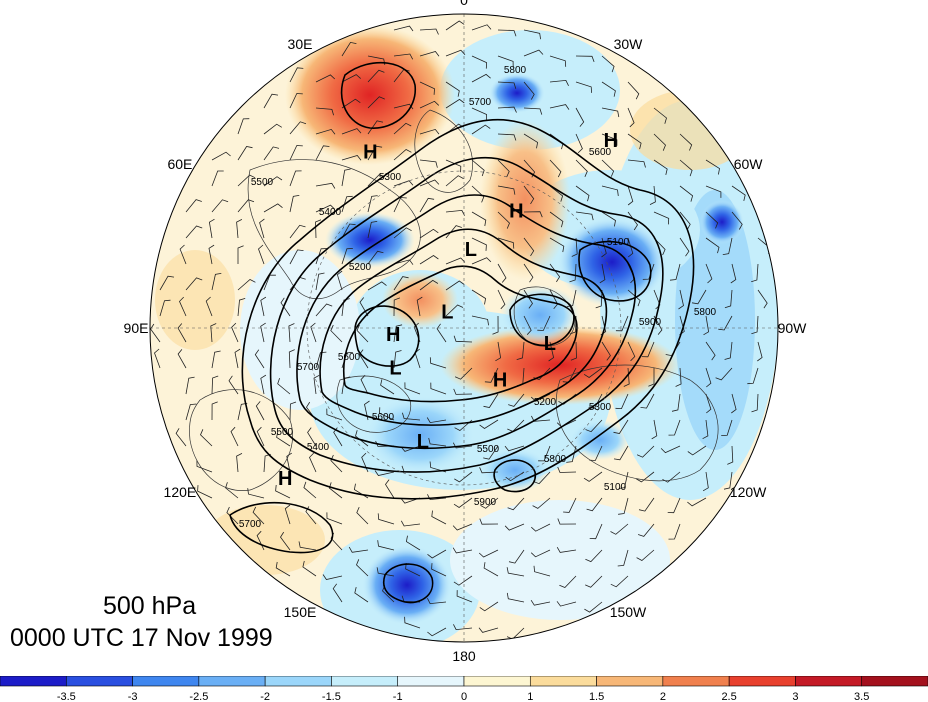 Image resolution: width=928 pixels, height=702 pixels. Describe the element at coordinates (728, 696) in the screenshot. I see `colorbar-tick-label: 2.5` at that location.